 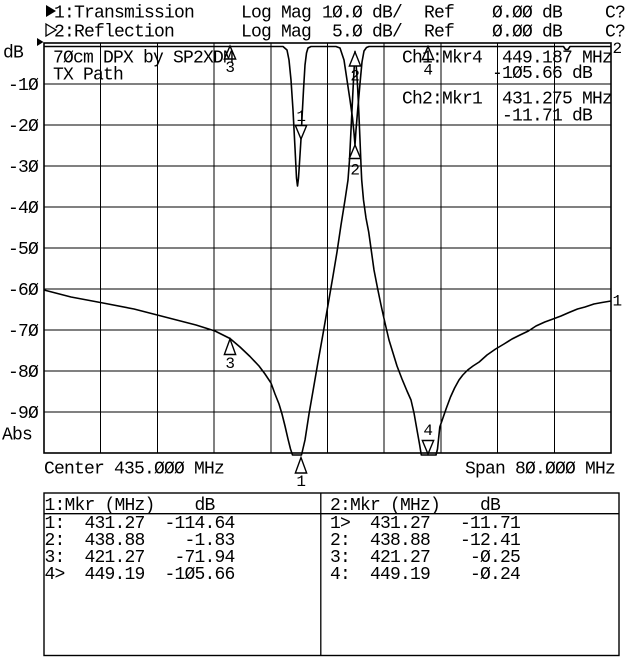 What do you see at coordinates (23, 414) in the screenshot?
I see `svg-text: -9Ø` at bounding box center [23, 414].